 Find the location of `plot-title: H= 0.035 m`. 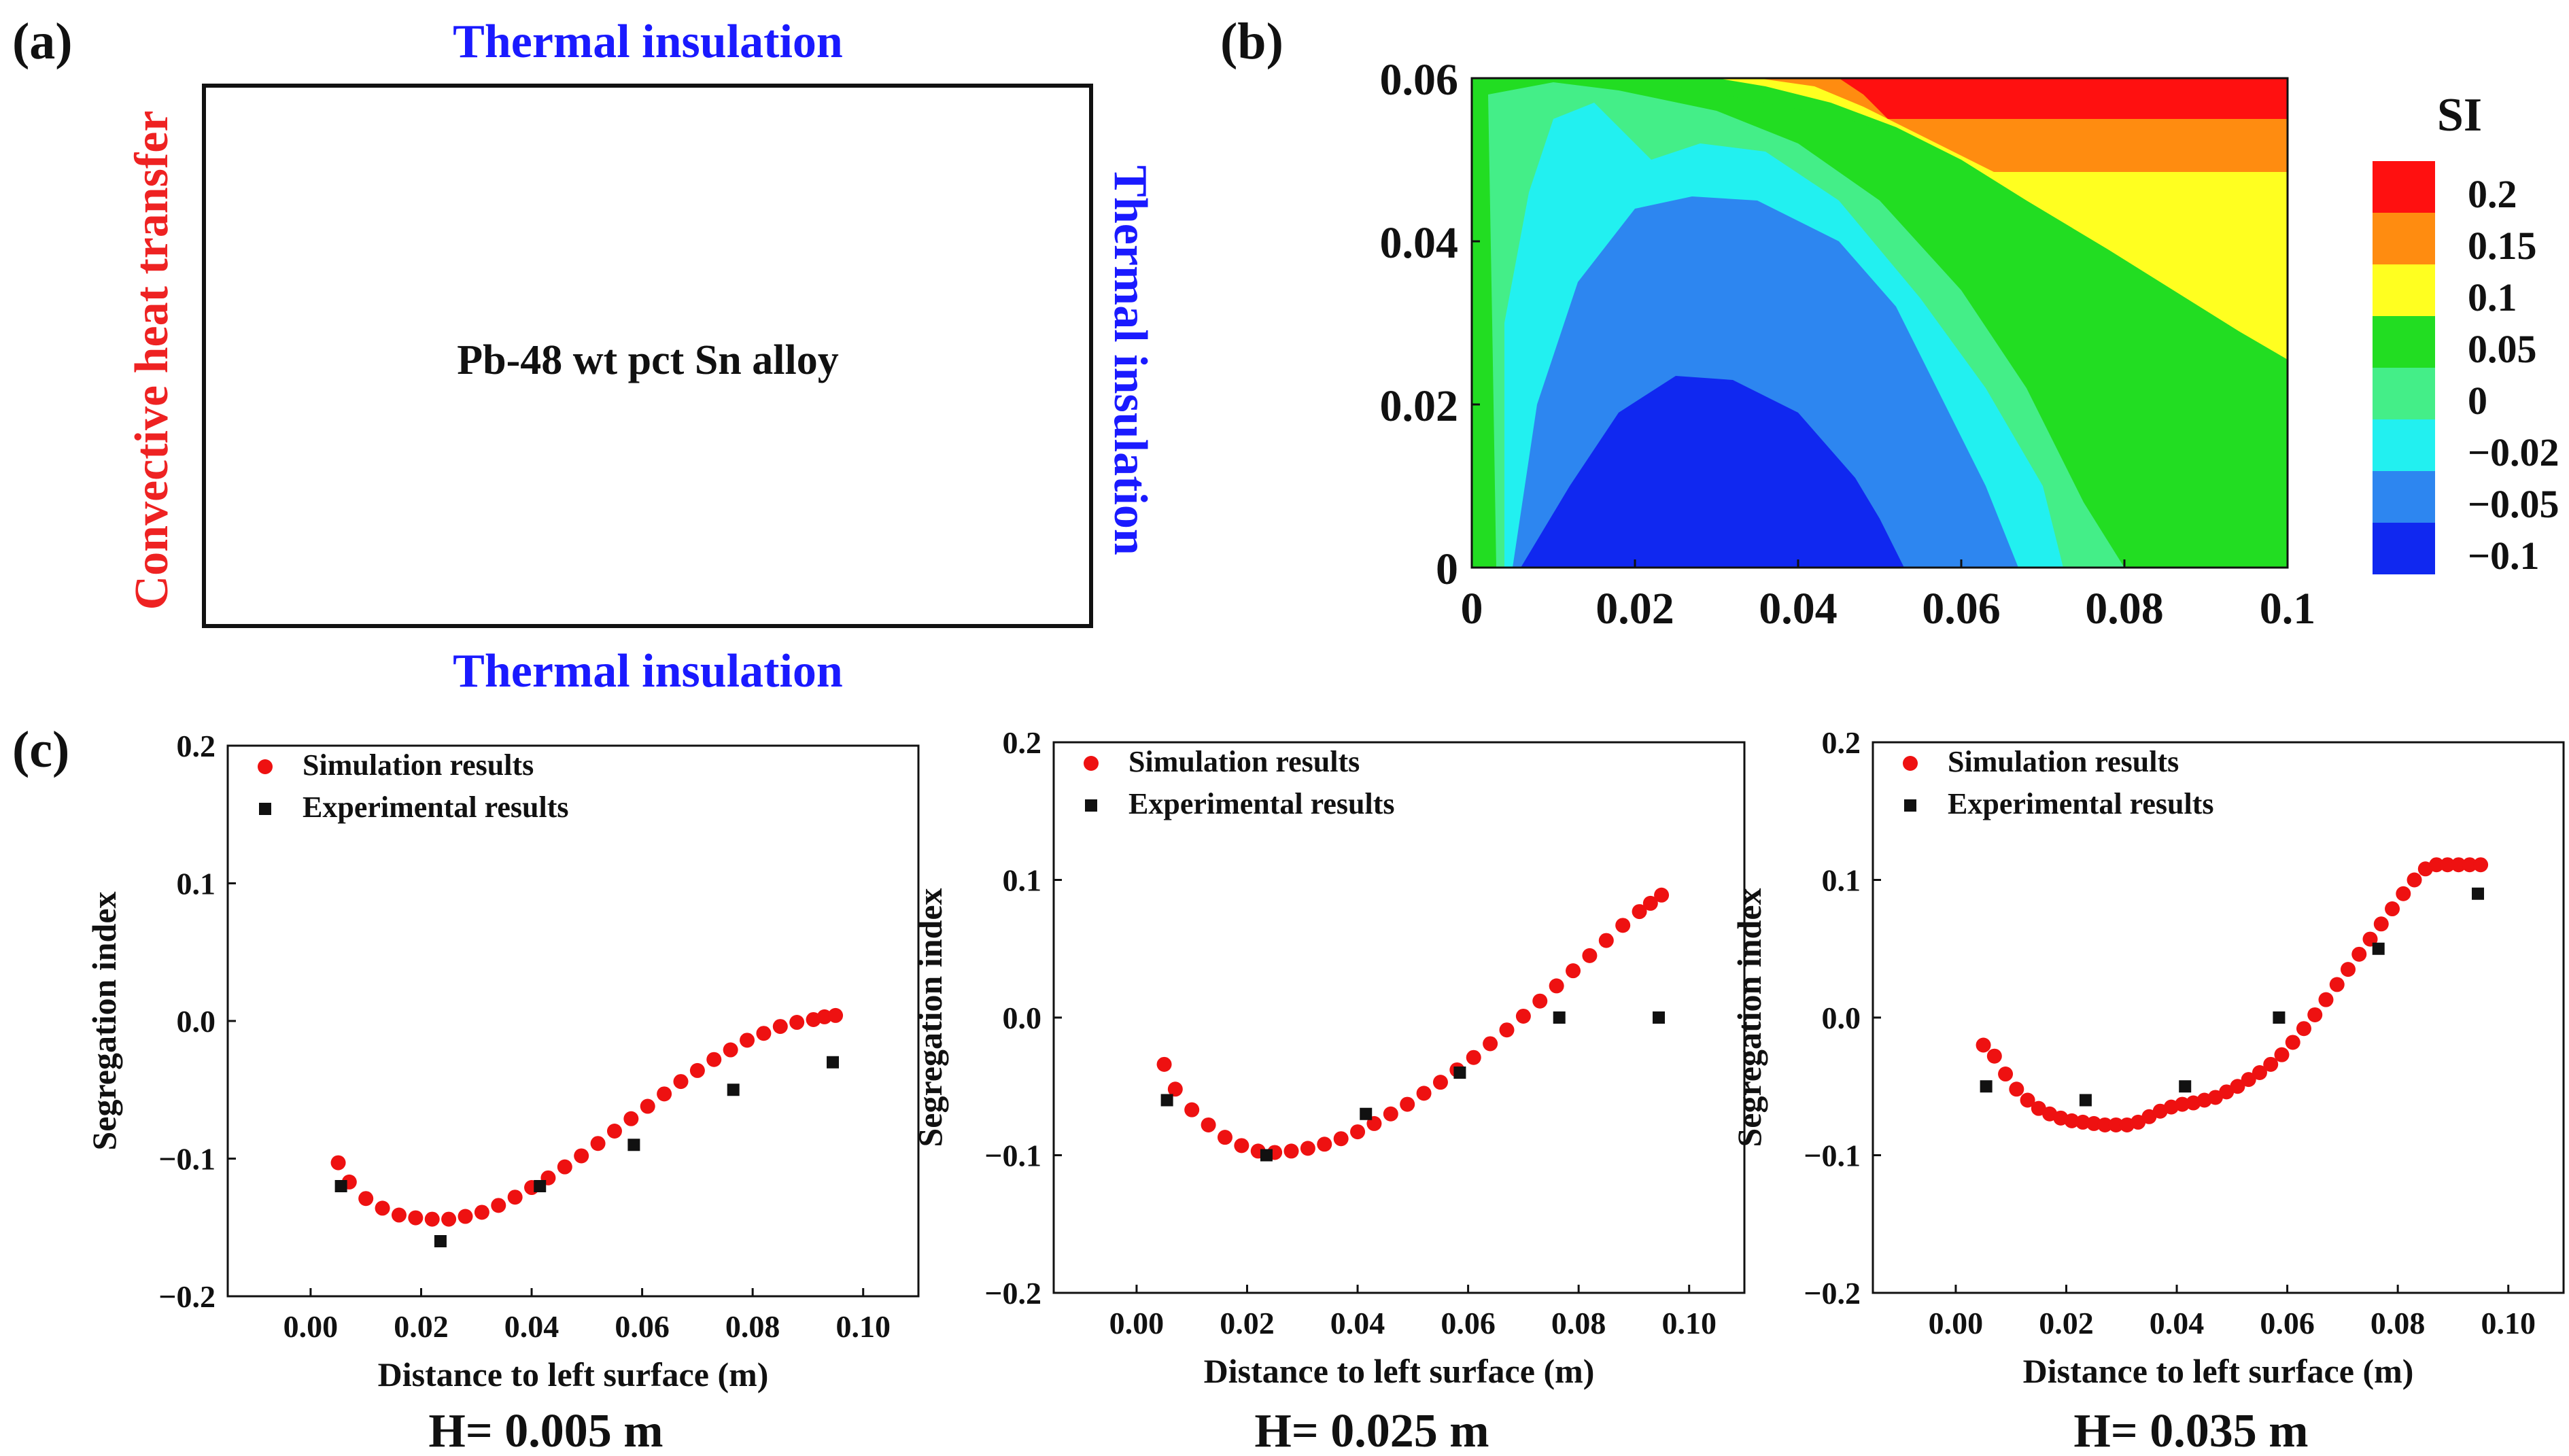

plot-title: H= 0.035 m is located at coordinates (2190, 1431).